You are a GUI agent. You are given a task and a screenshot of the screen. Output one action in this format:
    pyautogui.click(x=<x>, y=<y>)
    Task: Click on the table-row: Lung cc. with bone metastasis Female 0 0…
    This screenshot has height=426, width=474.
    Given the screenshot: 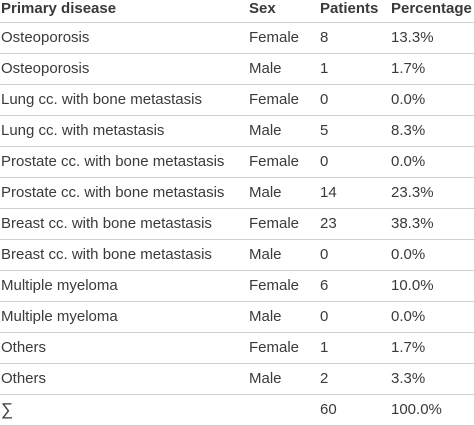 What is the action you would take?
    pyautogui.click(x=237, y=100)
    